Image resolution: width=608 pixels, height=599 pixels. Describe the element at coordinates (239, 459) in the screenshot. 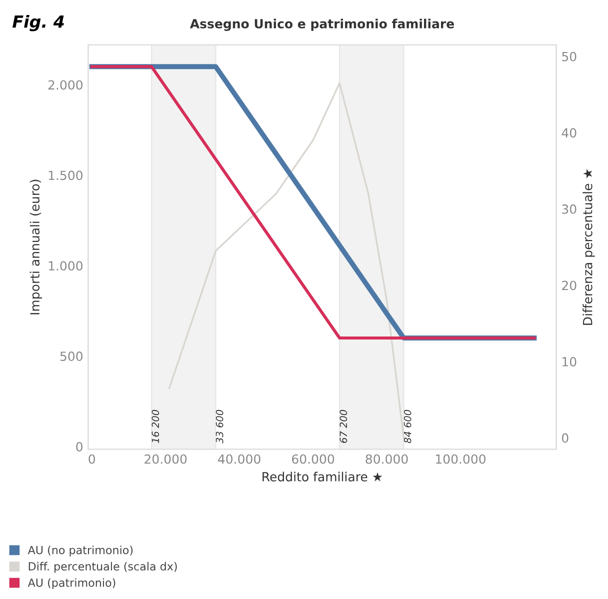

I see `x-tick-label: 40.000` at that location.